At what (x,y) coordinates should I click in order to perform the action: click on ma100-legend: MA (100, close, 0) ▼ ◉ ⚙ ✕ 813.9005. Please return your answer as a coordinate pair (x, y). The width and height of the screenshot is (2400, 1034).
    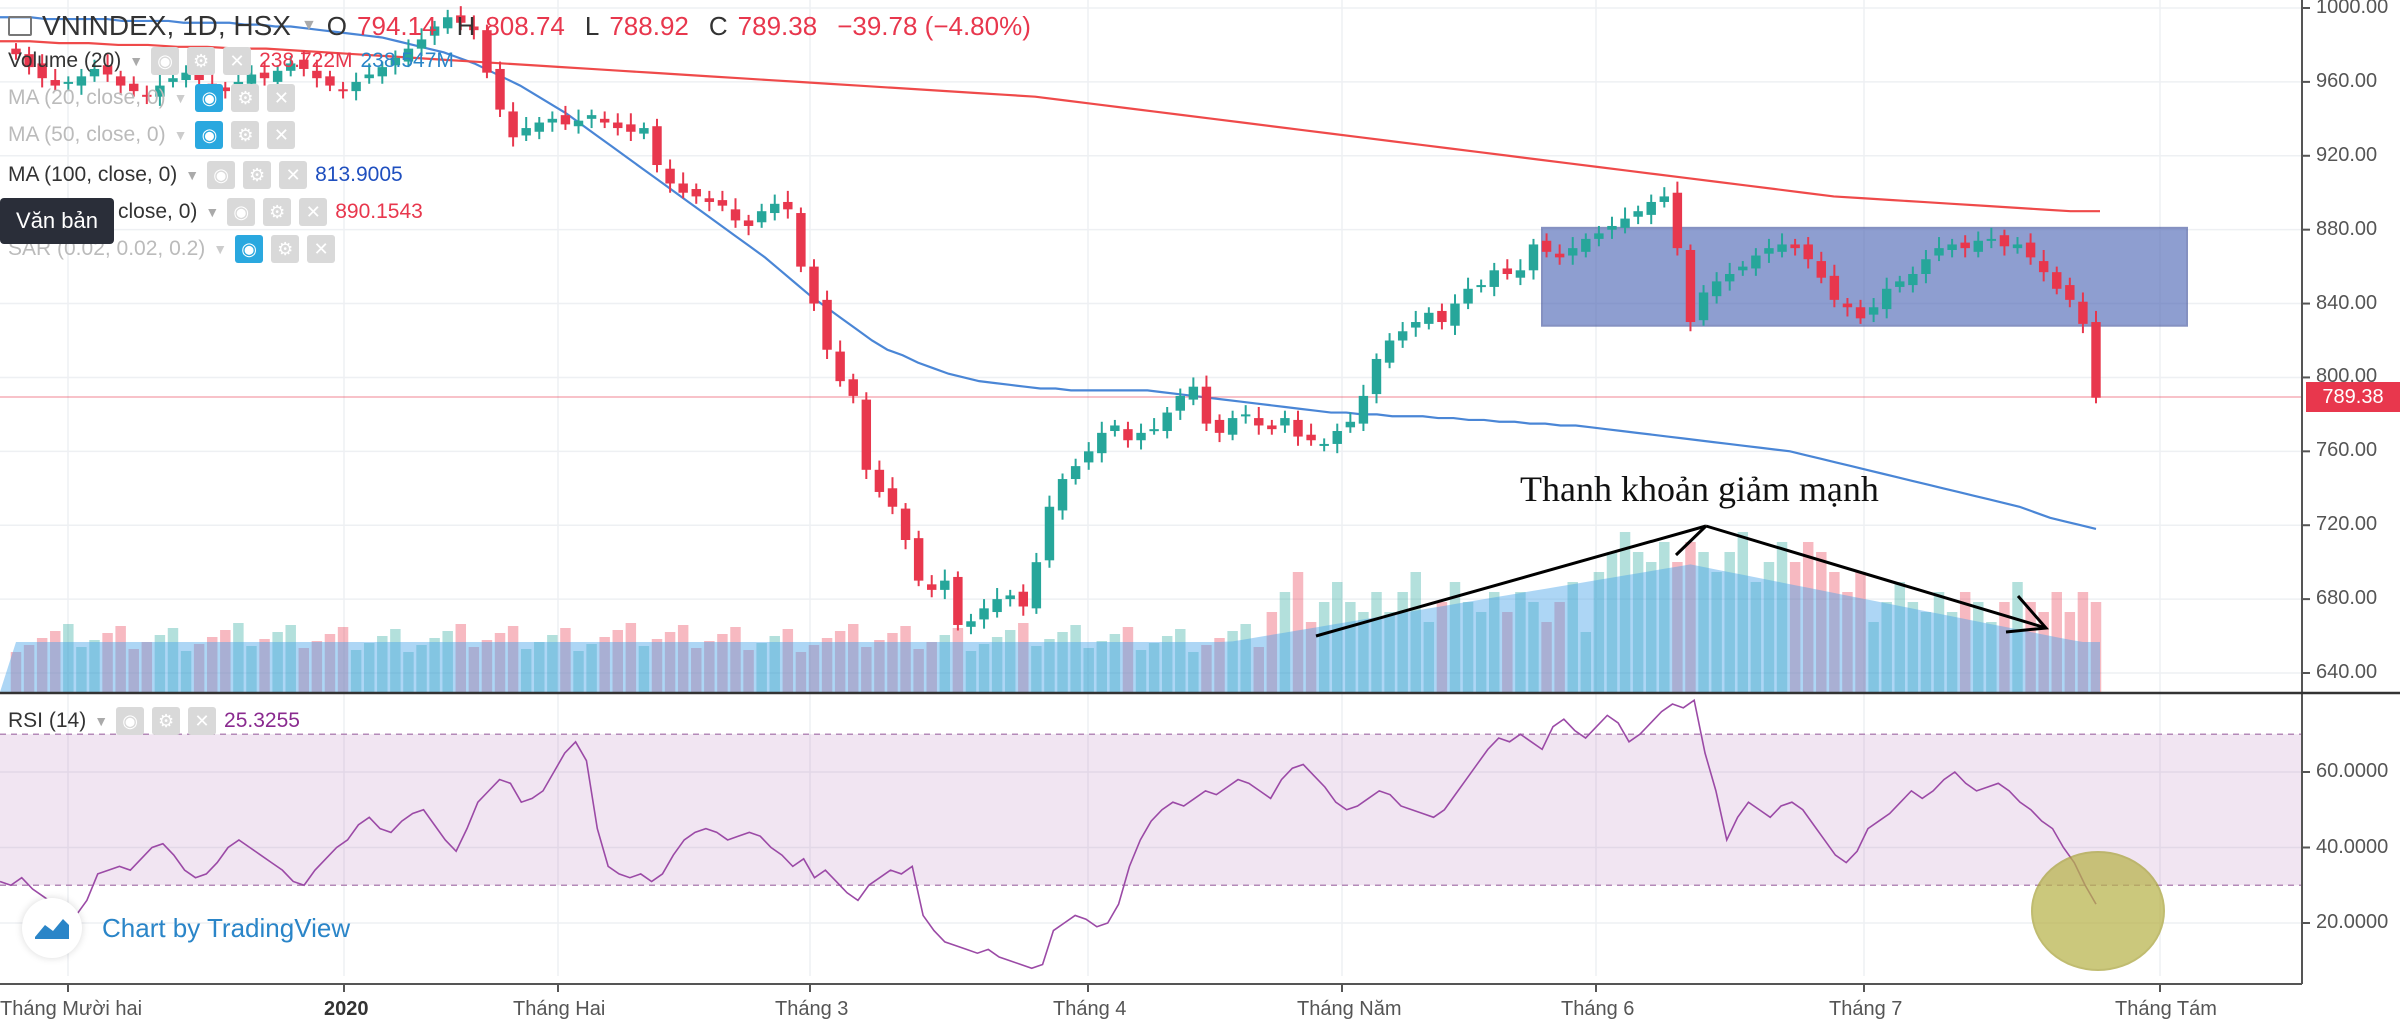
    Looking at the image, I should click on (205, 175).